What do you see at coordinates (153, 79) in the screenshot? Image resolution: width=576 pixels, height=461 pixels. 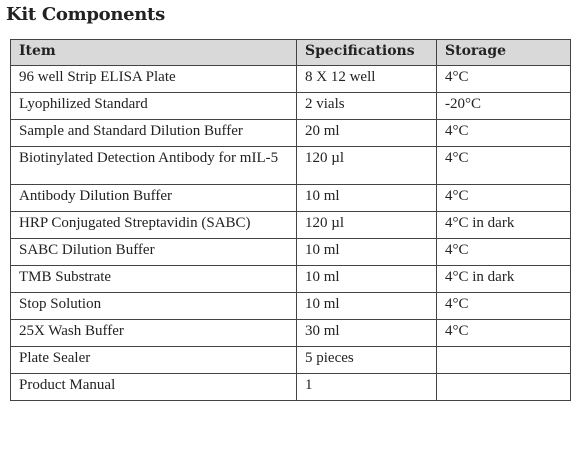 I see `table-cell: 96 well Strip ELISA Plate` at bounding box center [153, 79].